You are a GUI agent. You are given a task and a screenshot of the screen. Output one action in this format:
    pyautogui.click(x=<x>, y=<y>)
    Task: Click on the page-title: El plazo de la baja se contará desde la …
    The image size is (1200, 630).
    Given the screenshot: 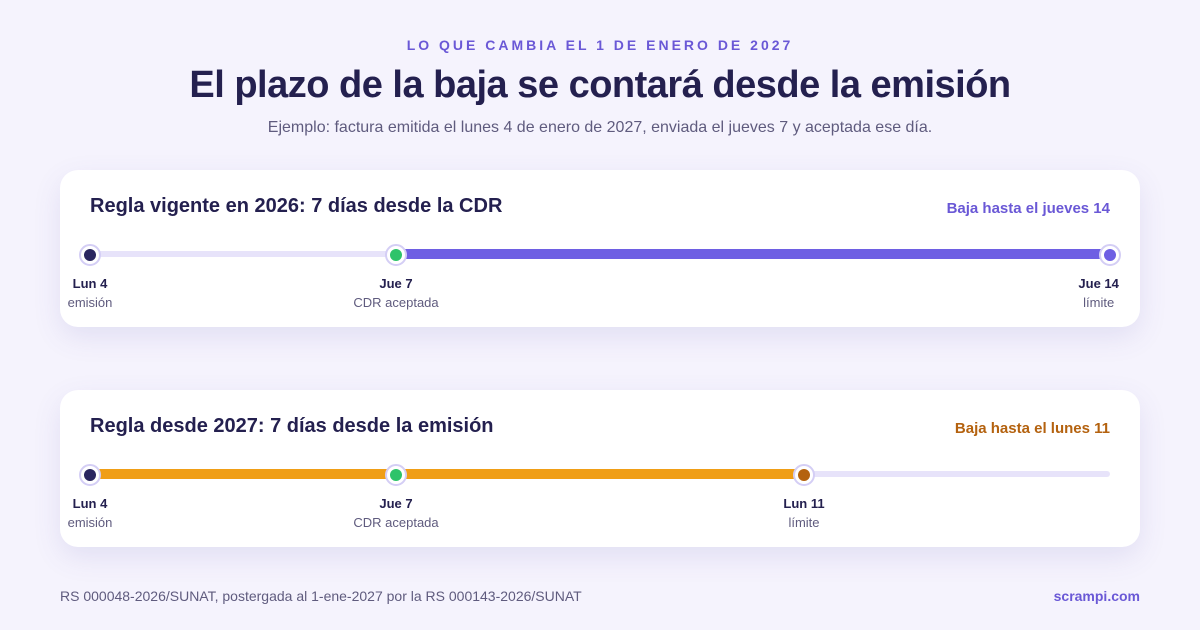 What is the action you would take?
    pyautogui.click(x=600, y=85)
    